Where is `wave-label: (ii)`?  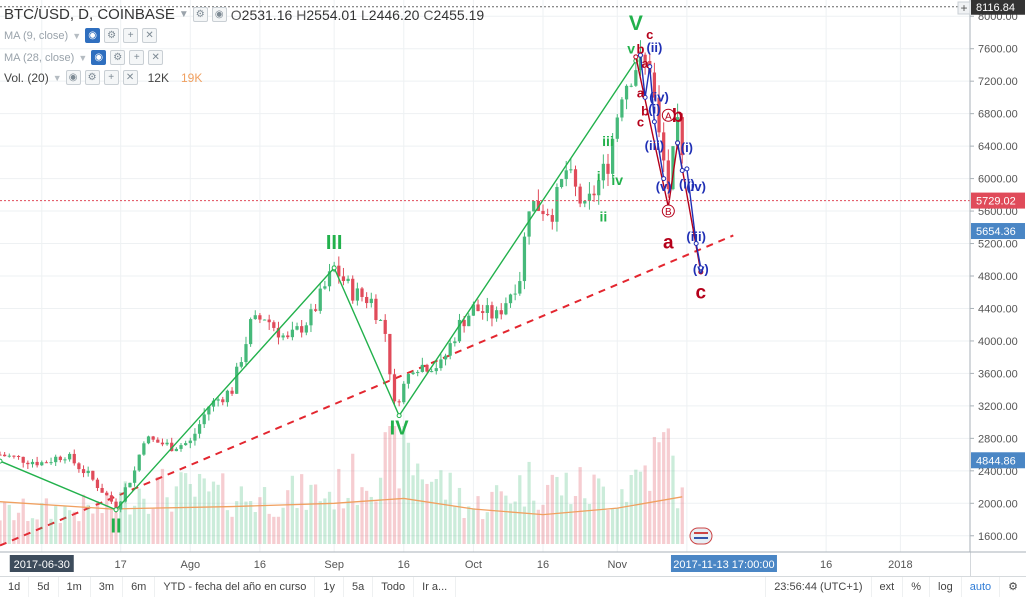 wave-label: (ii) is located at coordinates (654, 47).